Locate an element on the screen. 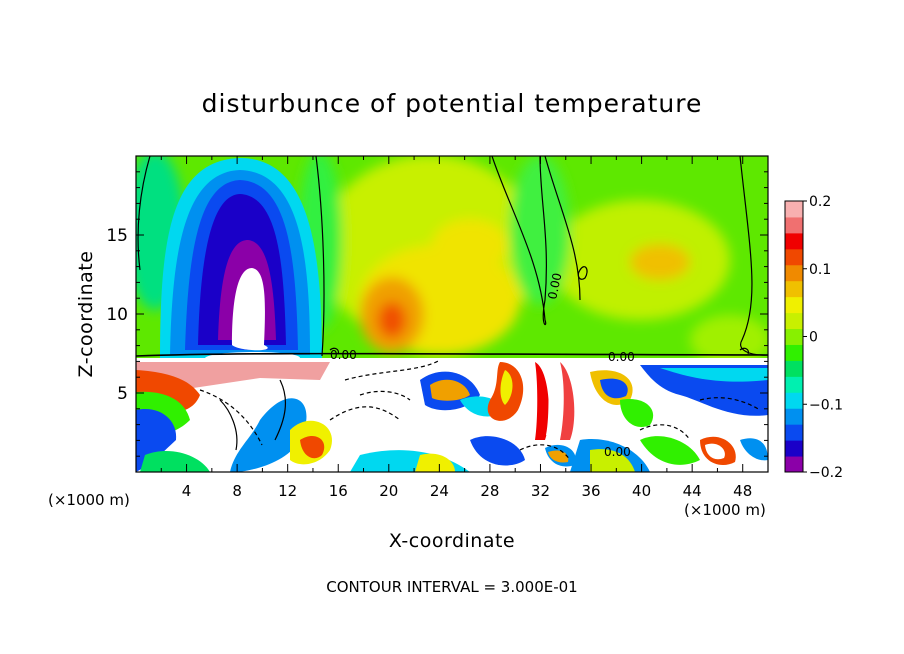 The width and height of the screenshot is (904, 654). x-tick-label: 16 is located at coordinates (338, 491).